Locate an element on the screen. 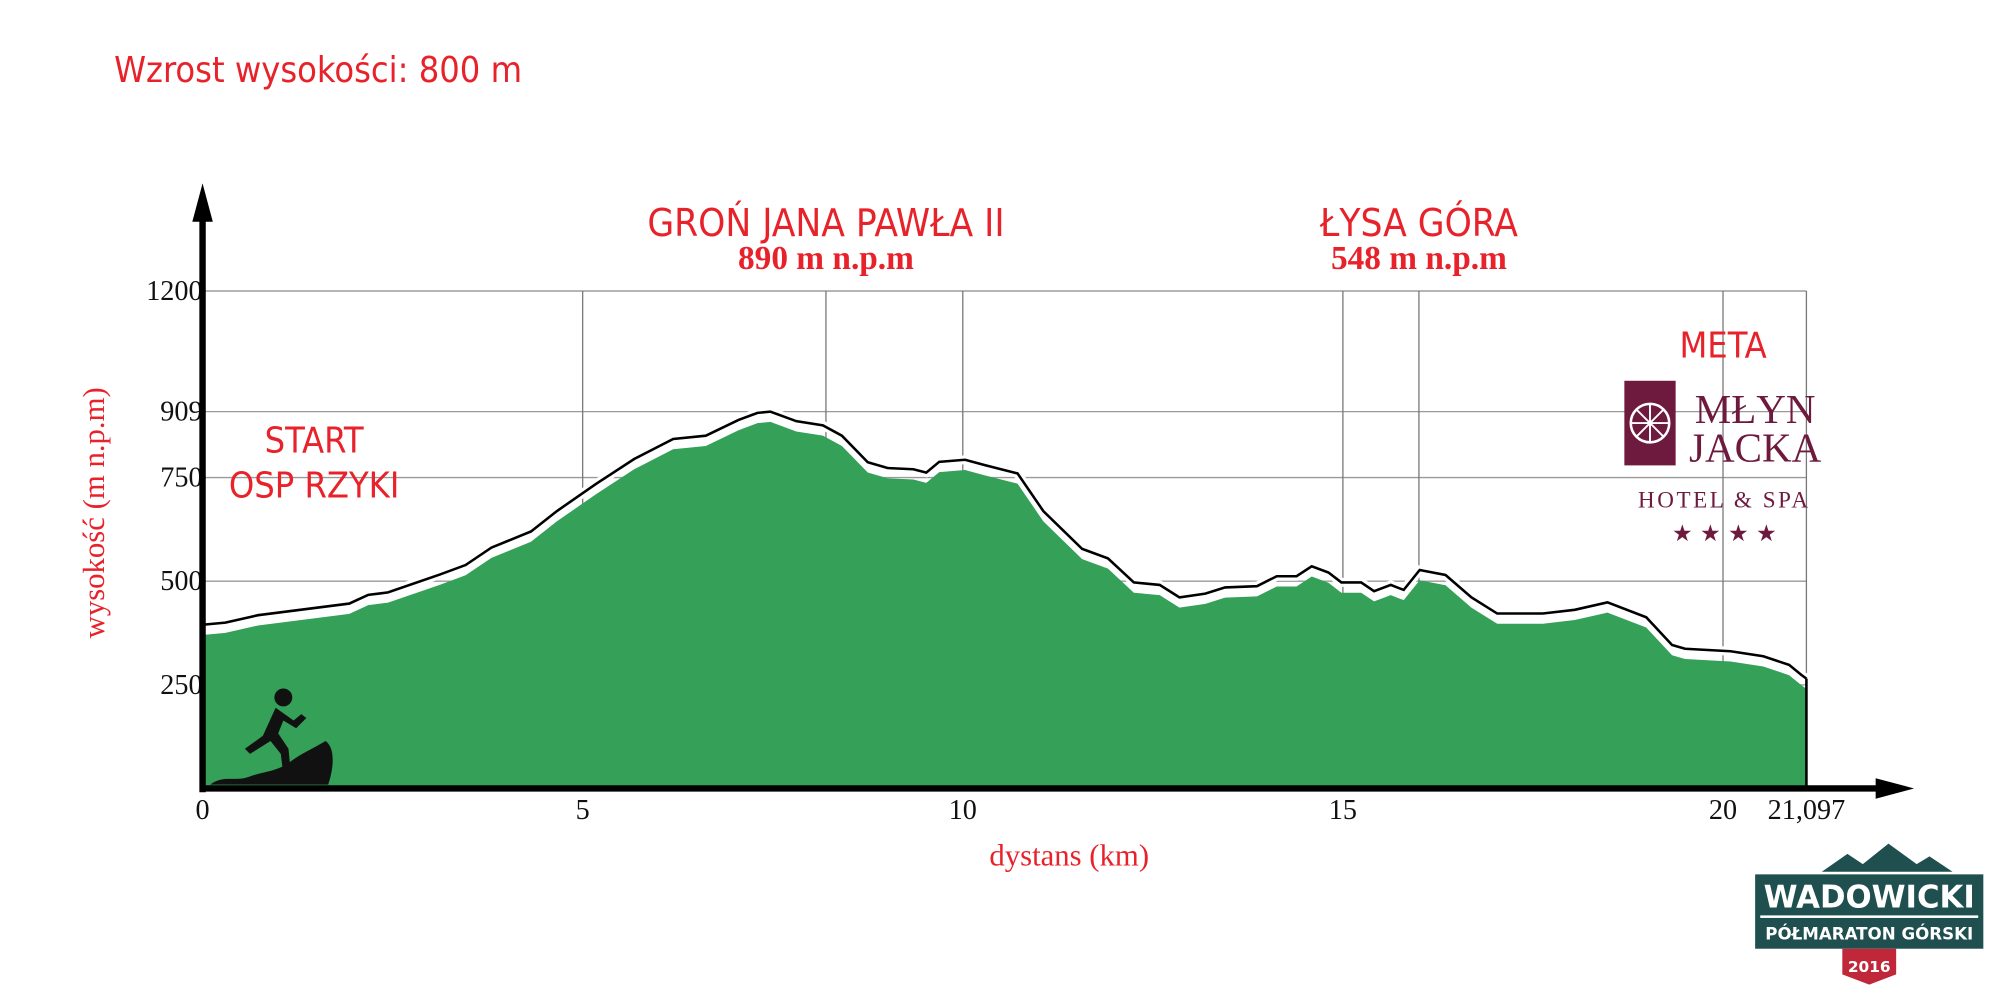 Image resolution: width=2000 pixels, height=1000 pixels. logo-band is located at coordinates (1869, 911).